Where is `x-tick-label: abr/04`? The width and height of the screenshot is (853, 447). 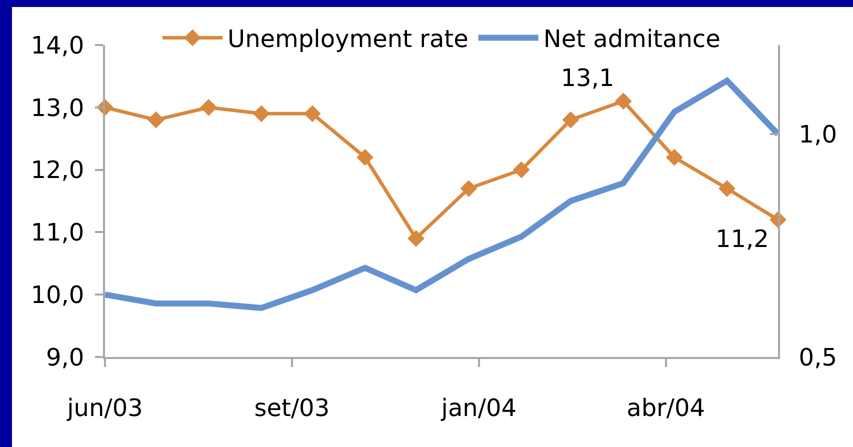
x-tick-label: abr/04 is located at coordinates (666, 408).